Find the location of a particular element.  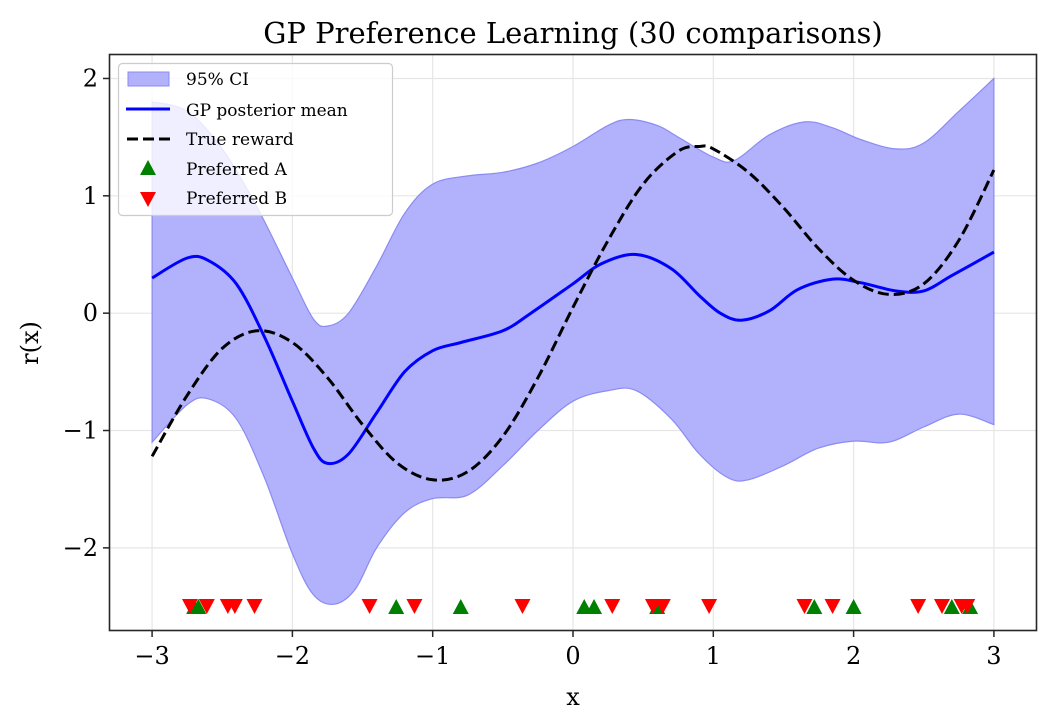

x-tick-label: 2 is located at coordinates (853, 656).